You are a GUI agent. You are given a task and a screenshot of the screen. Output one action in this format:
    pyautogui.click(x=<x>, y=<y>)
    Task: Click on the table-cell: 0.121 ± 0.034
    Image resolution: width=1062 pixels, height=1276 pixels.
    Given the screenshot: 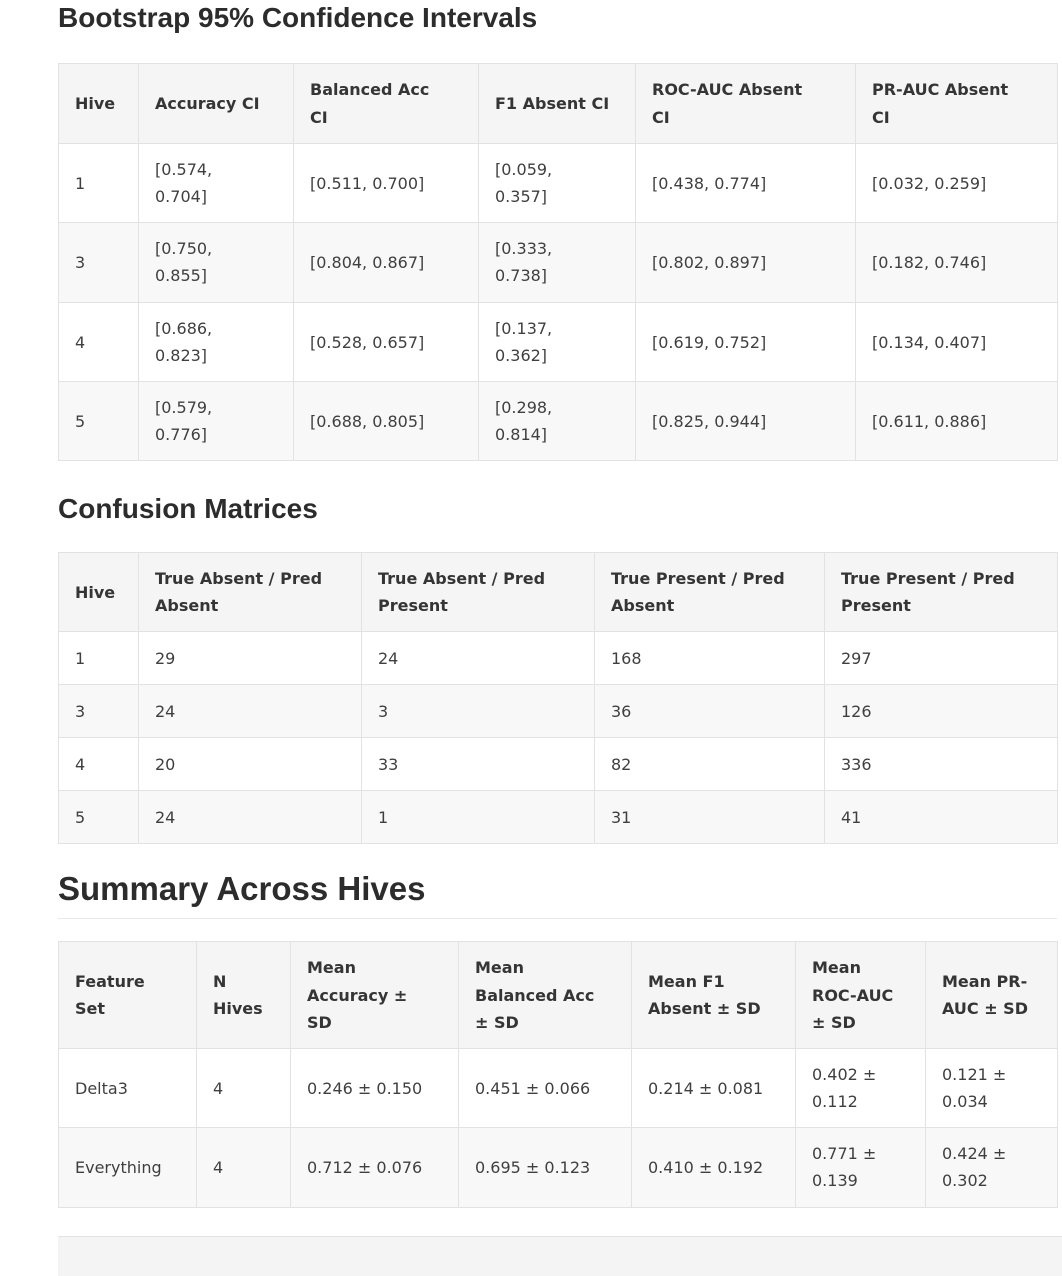 What is the action you would take?
    pyautogui.click(x=991, y=1088)
    